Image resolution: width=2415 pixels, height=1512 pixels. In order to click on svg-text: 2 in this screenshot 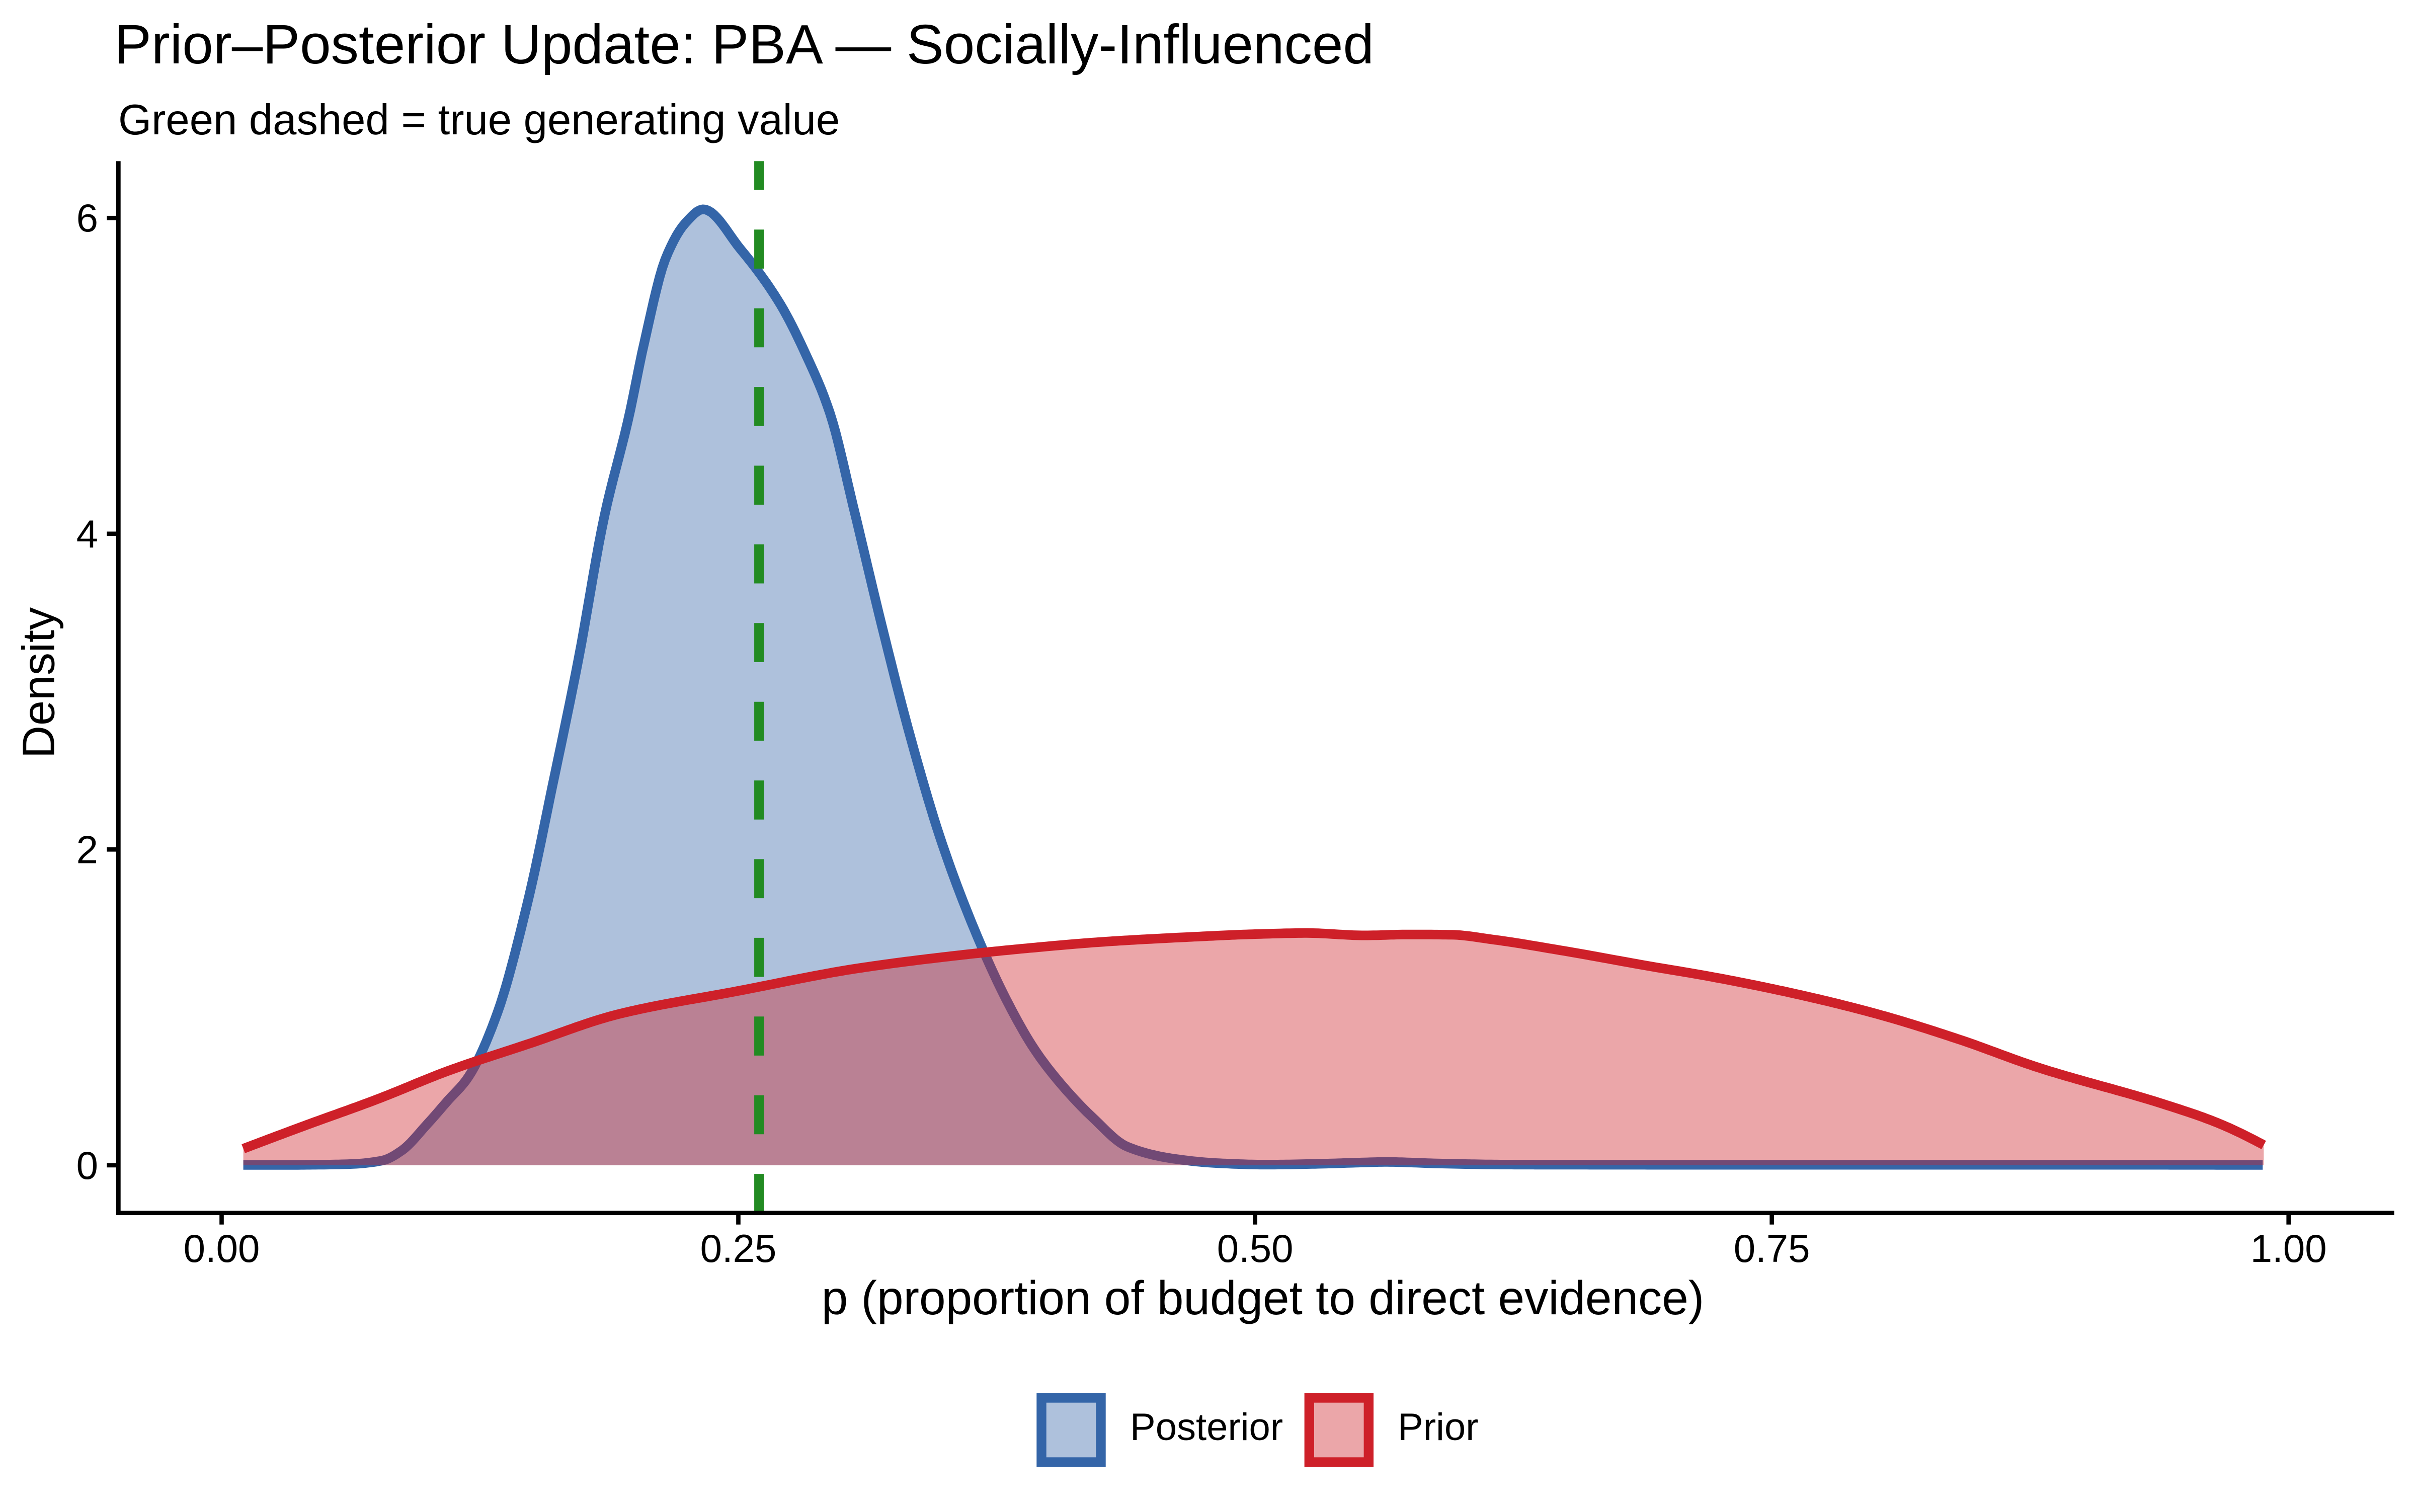, I will do `click(87, 849)`.